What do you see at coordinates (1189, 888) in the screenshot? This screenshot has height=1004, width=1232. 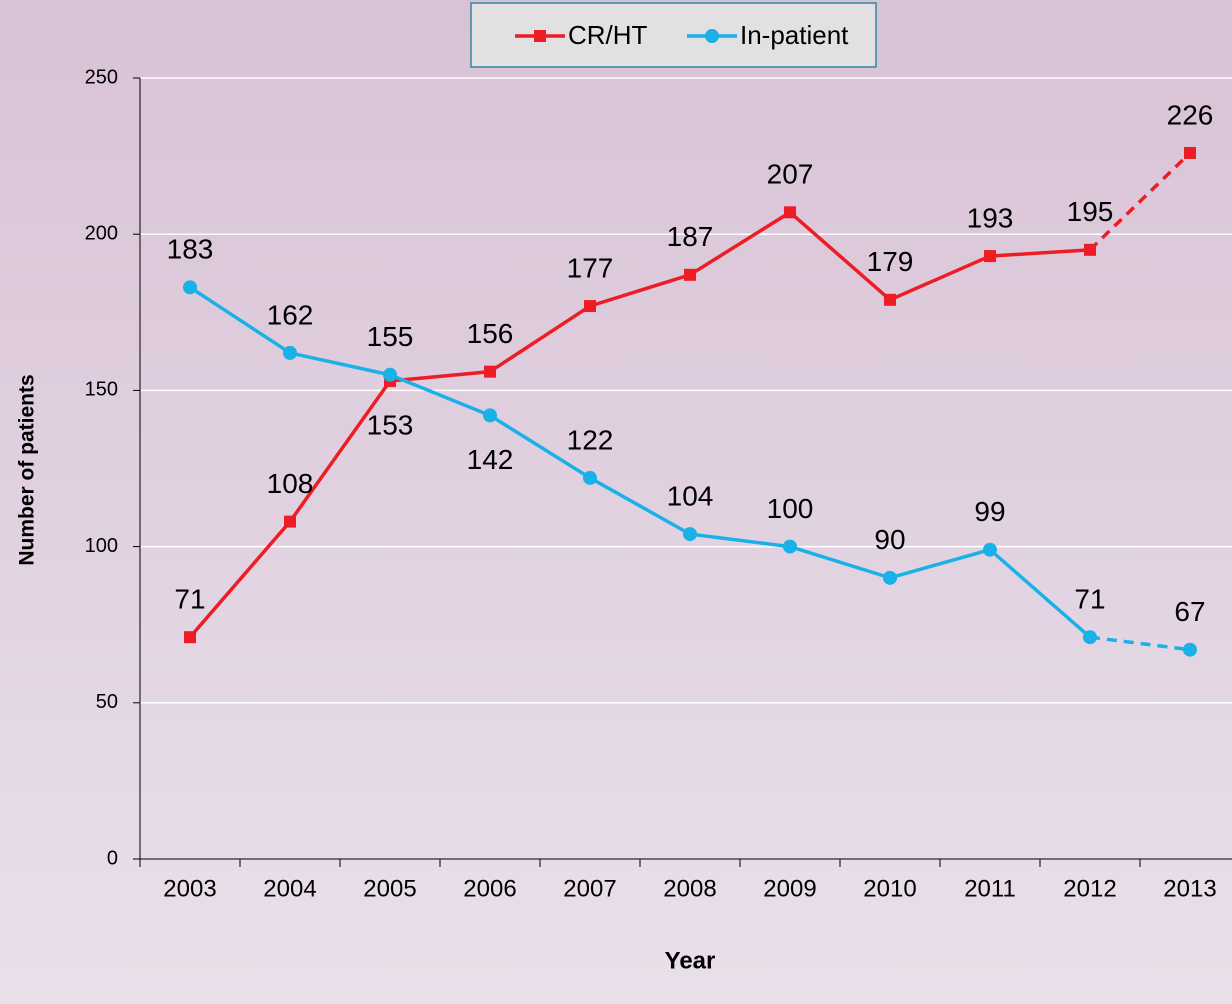 I see `x-tick-label: 2013` at bounding box center [1189, 888].